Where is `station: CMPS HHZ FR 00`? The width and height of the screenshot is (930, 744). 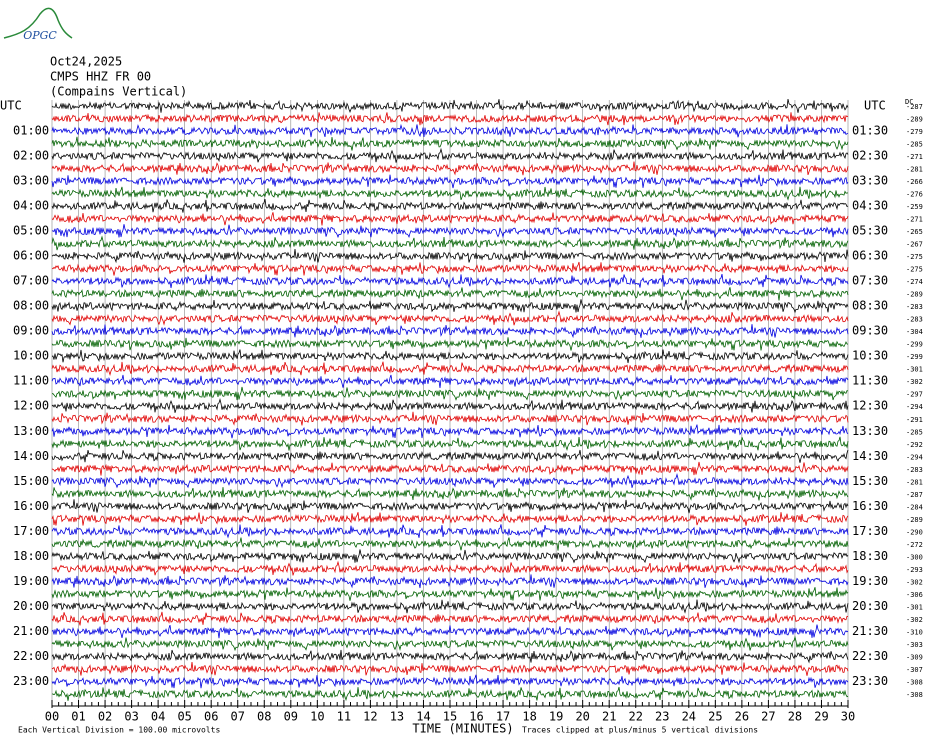 station: CMPS HHZ FR 00 is located at coordinates (100, 77).